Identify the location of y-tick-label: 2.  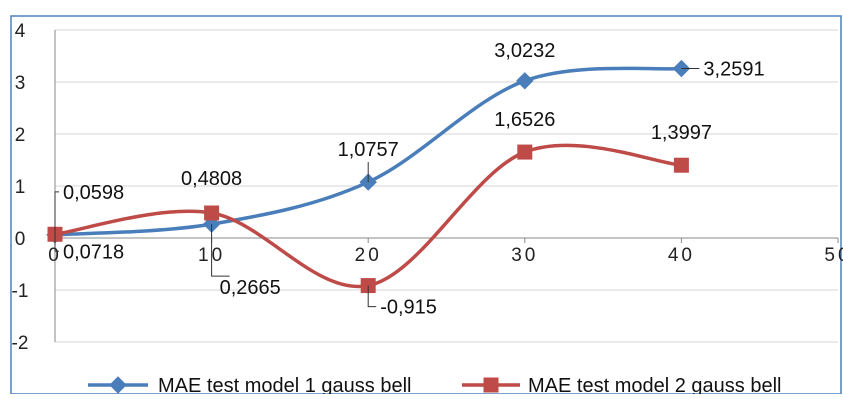
(20, 135).